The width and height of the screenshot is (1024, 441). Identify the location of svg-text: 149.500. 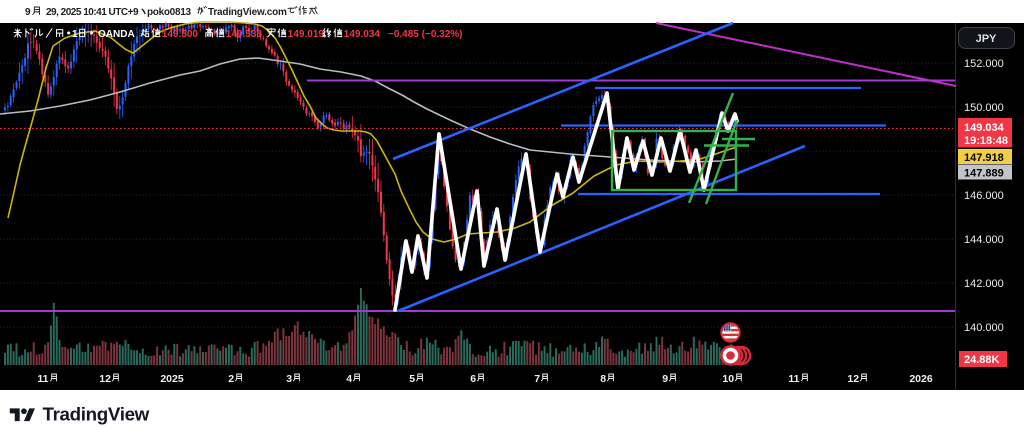
(180, 34).